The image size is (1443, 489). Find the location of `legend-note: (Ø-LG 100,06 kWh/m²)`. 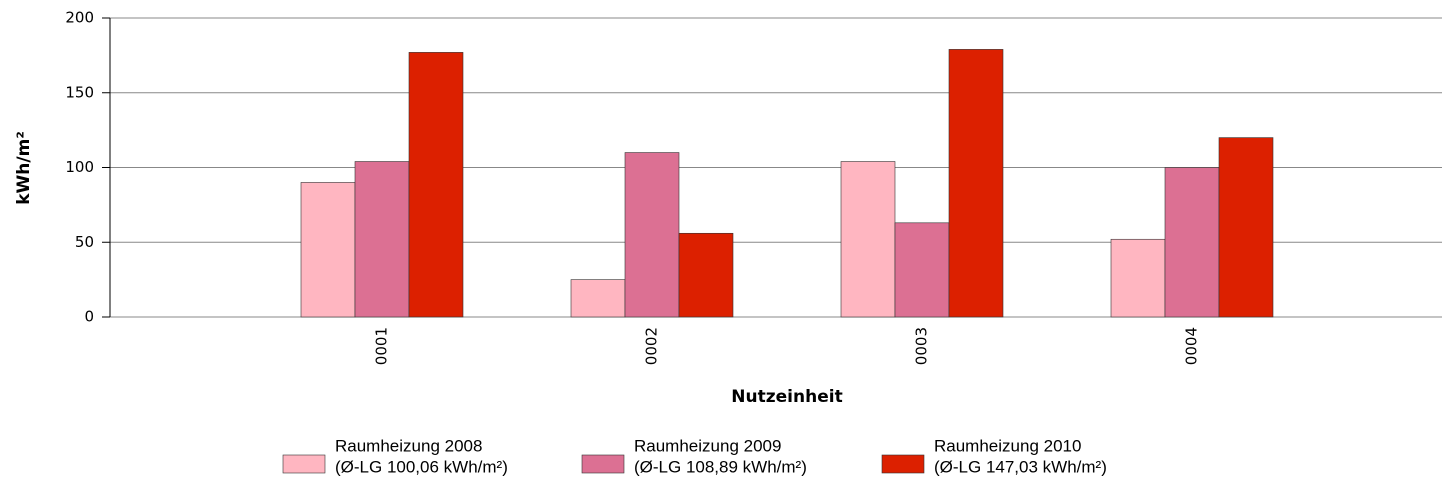

legend-note: (Ø-LG 100,06 kWh/m²) is located at coordinates (421, 466).